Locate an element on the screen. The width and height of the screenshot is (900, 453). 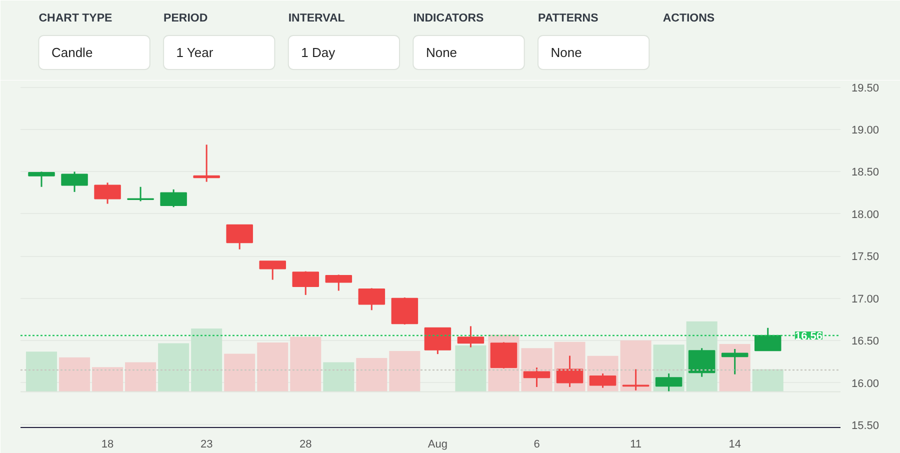
text: ACTIONS is located at coordinates (688, 18).